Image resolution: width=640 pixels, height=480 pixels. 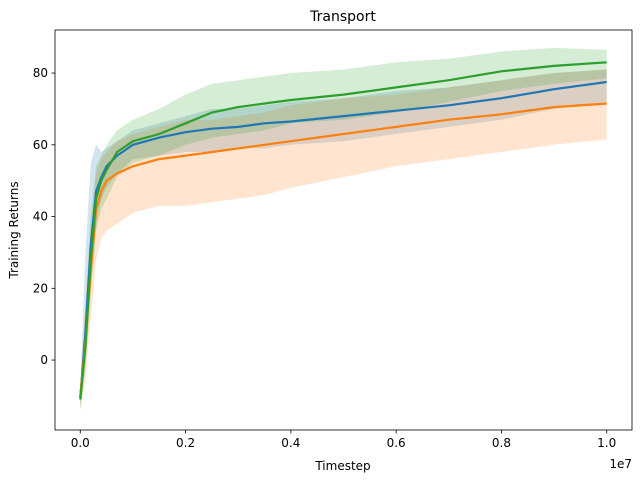 What do you see at coordinates (606, 443) in the screenshot?
I see `x-tick-label: 1.0` at bounding box center [606, 443].